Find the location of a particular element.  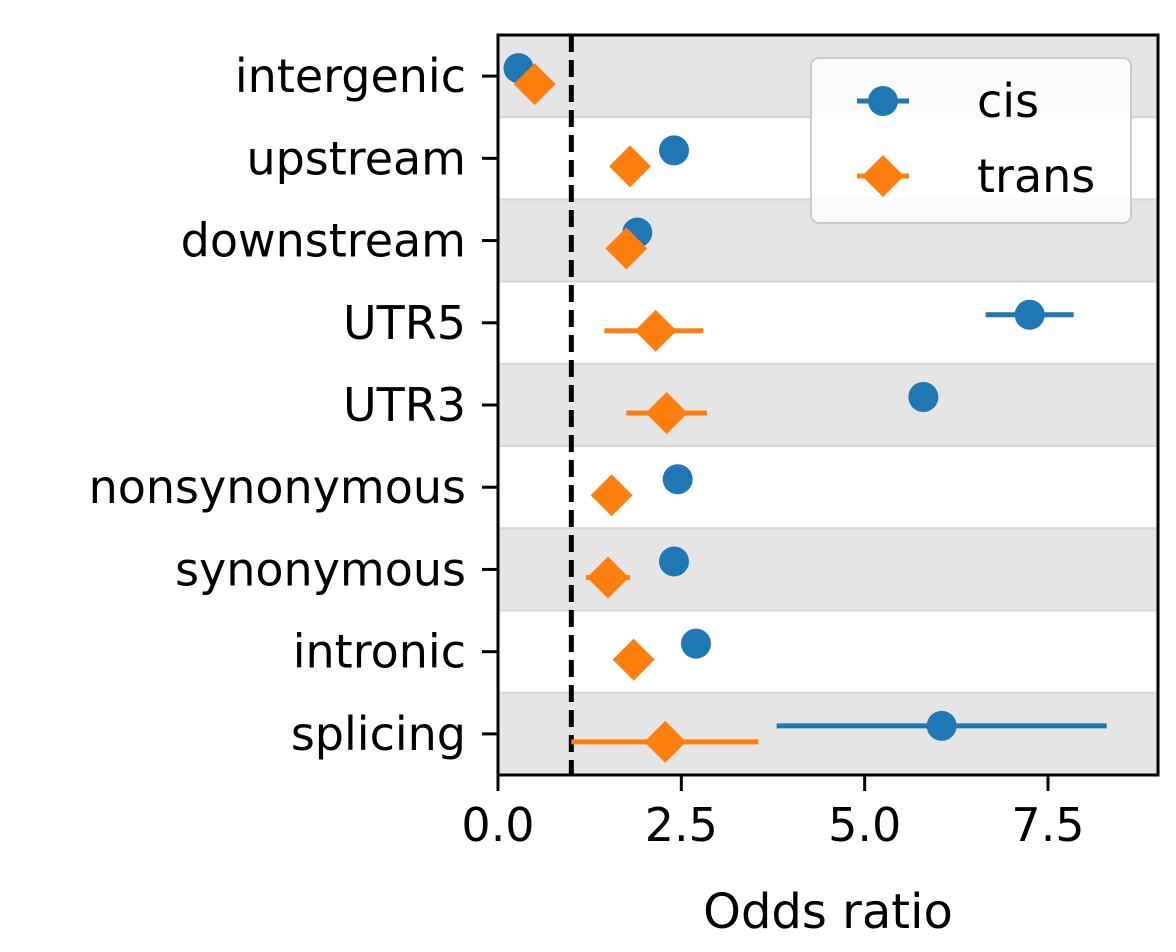

x-axis: 0.0 2.5 5.0 7.5 is located at coordinates (773, 813).